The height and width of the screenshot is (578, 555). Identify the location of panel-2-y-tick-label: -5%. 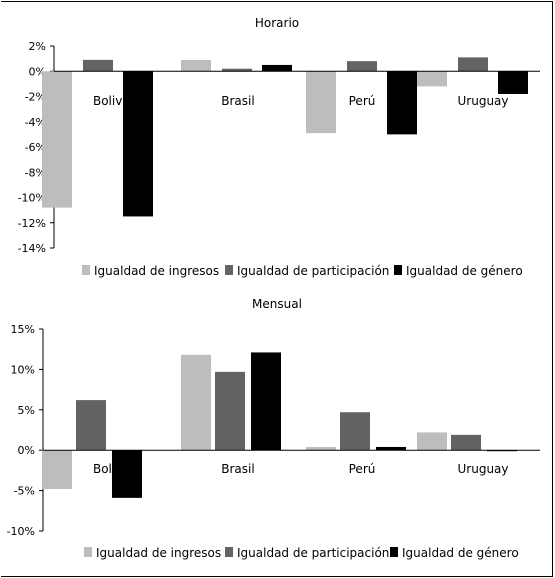
(24, 491).